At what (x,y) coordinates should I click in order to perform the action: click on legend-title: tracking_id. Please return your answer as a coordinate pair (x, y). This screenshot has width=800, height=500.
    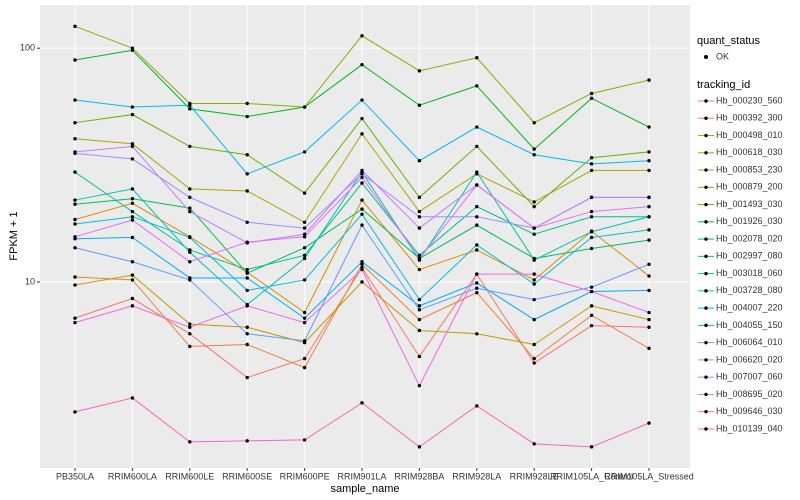
    Looking at the image, I should click on (723, 85).